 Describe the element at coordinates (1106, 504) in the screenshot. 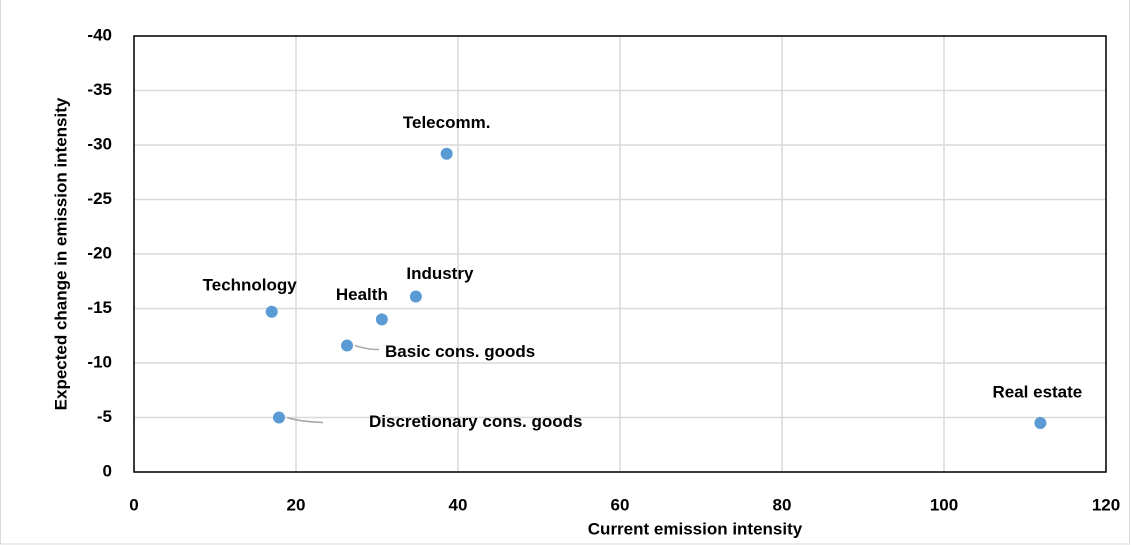

I see `x-tick-label: 120` at that location.